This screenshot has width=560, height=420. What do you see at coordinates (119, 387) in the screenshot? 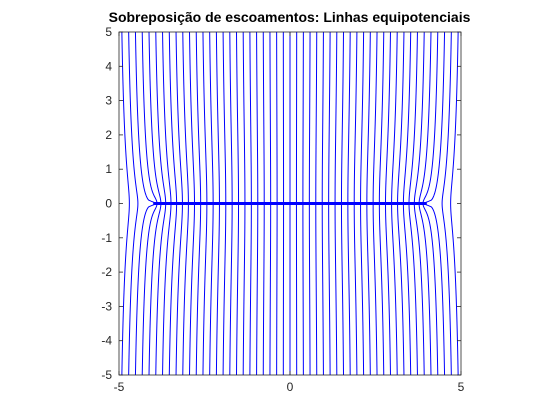
I see `x-tick-label: -5` at bounding box center [119, 387].